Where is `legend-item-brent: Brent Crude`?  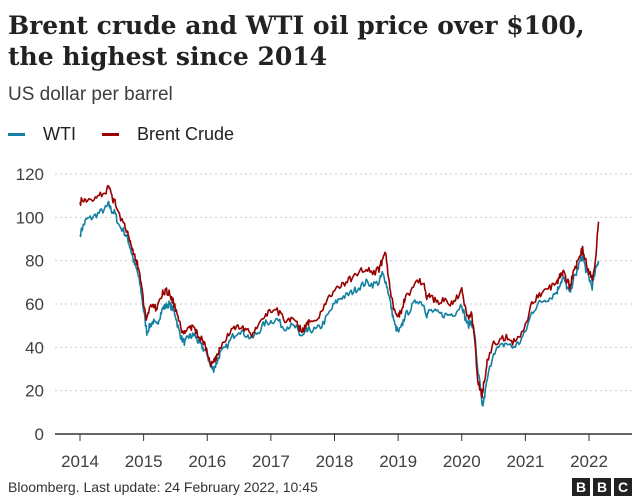 legend-item-brent: Brent Crude is located at coordinates (168, 134).